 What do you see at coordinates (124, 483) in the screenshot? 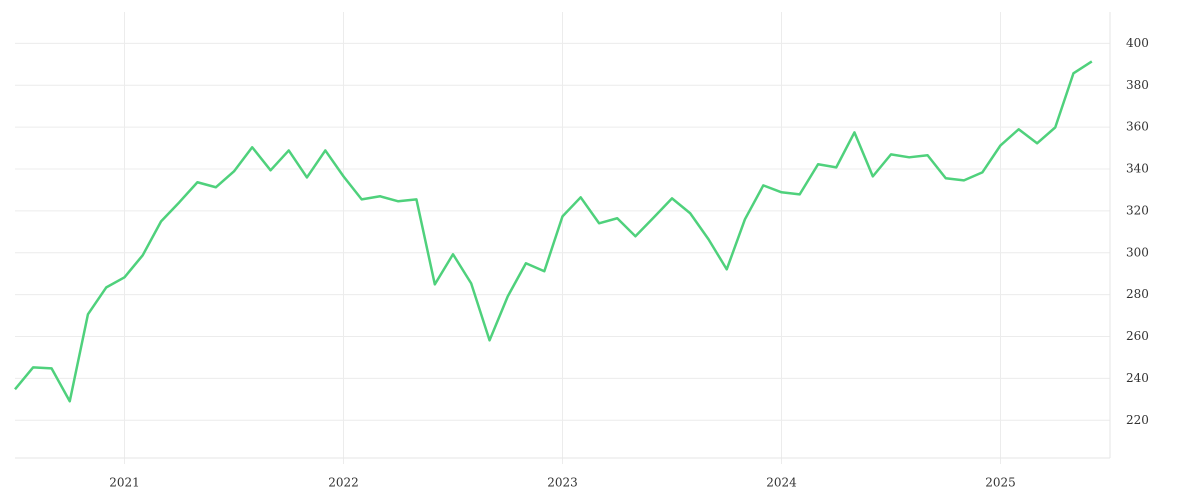
I see `x-tick-label: 2021` at bounding box center [124, 483].